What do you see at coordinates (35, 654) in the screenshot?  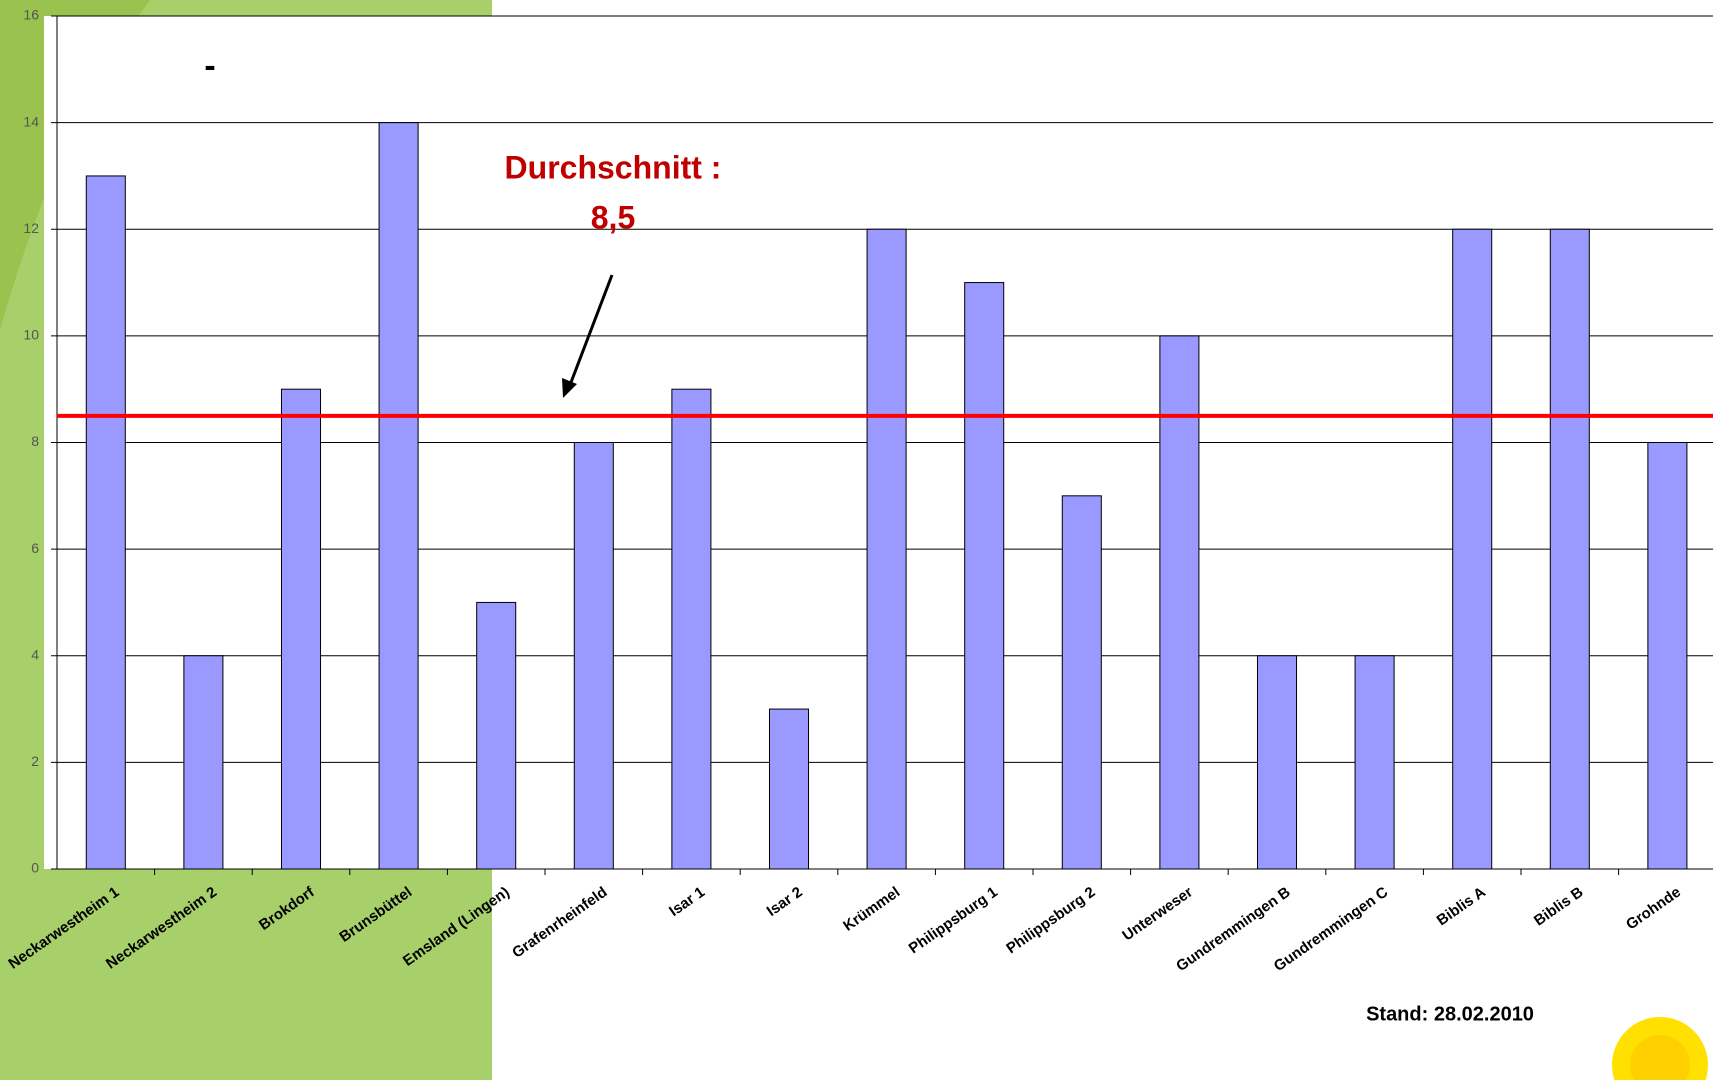 I see `y-tick-label: 4` at bounding box center [35, 654].